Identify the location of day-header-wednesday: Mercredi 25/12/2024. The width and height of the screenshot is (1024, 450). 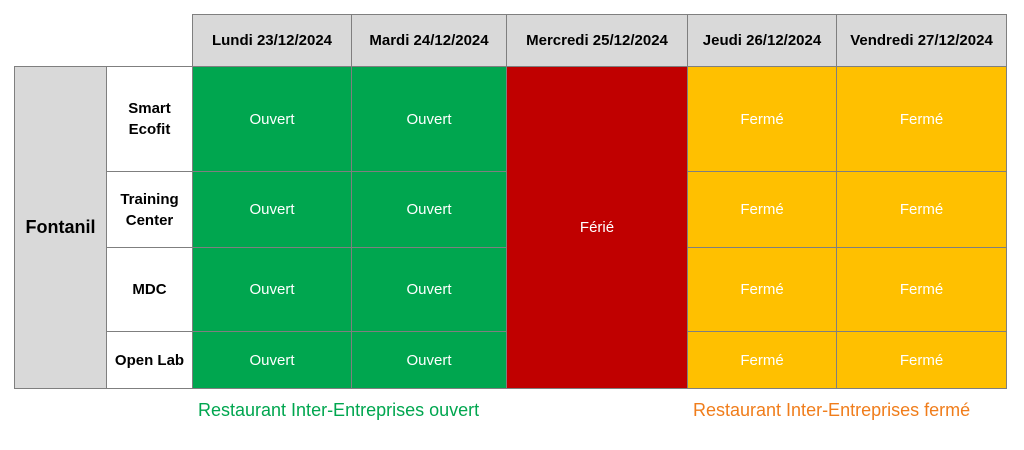
(597, 40).